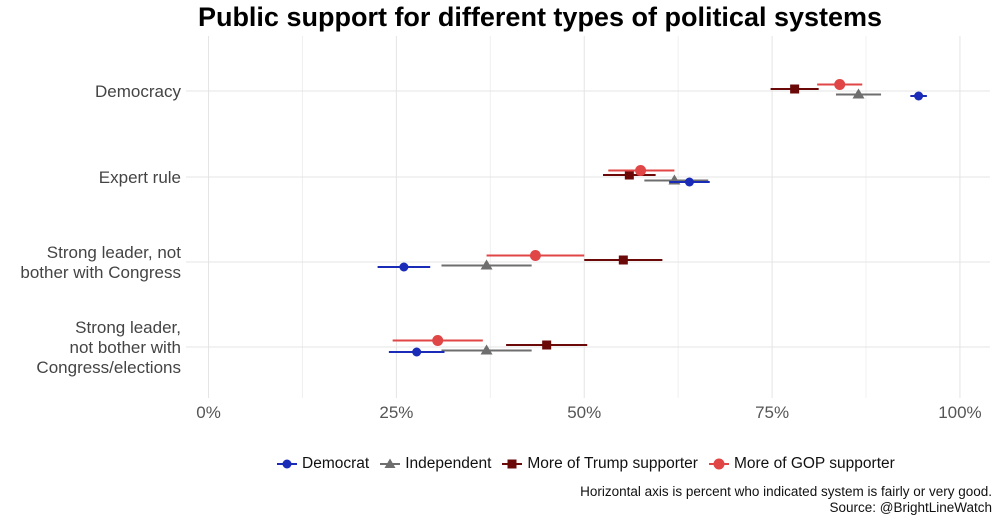  Describe the element at coordinates (512, 464) in the screenshot. I see `trump-supporter-legend-key` at that location.